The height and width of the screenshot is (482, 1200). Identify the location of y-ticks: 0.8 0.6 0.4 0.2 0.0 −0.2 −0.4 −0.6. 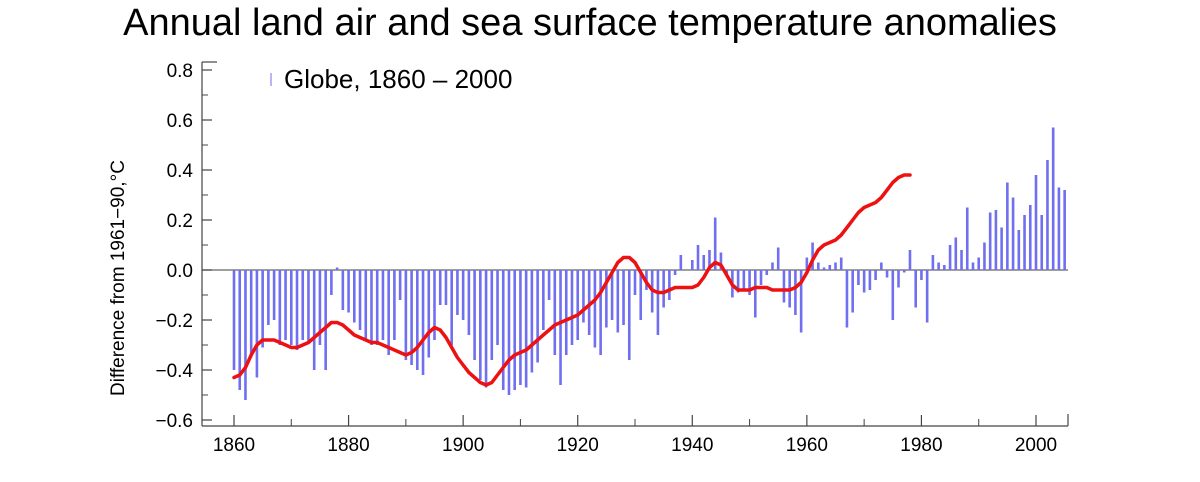
(183, 246).